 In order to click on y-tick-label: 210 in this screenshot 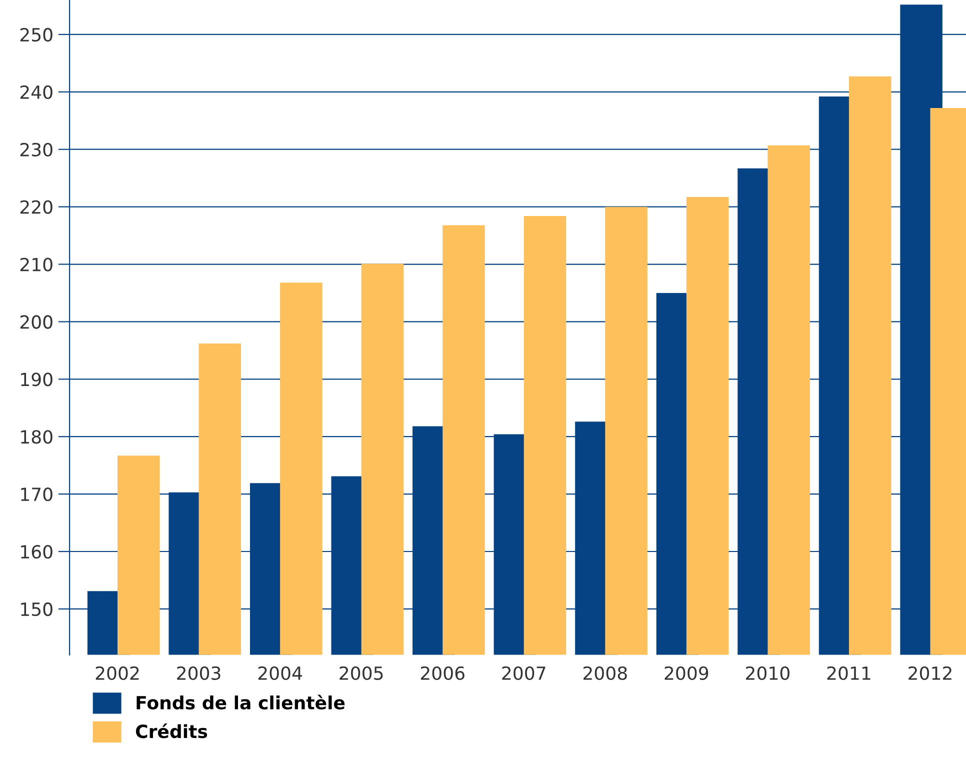, I will do `click(36, 265)`.